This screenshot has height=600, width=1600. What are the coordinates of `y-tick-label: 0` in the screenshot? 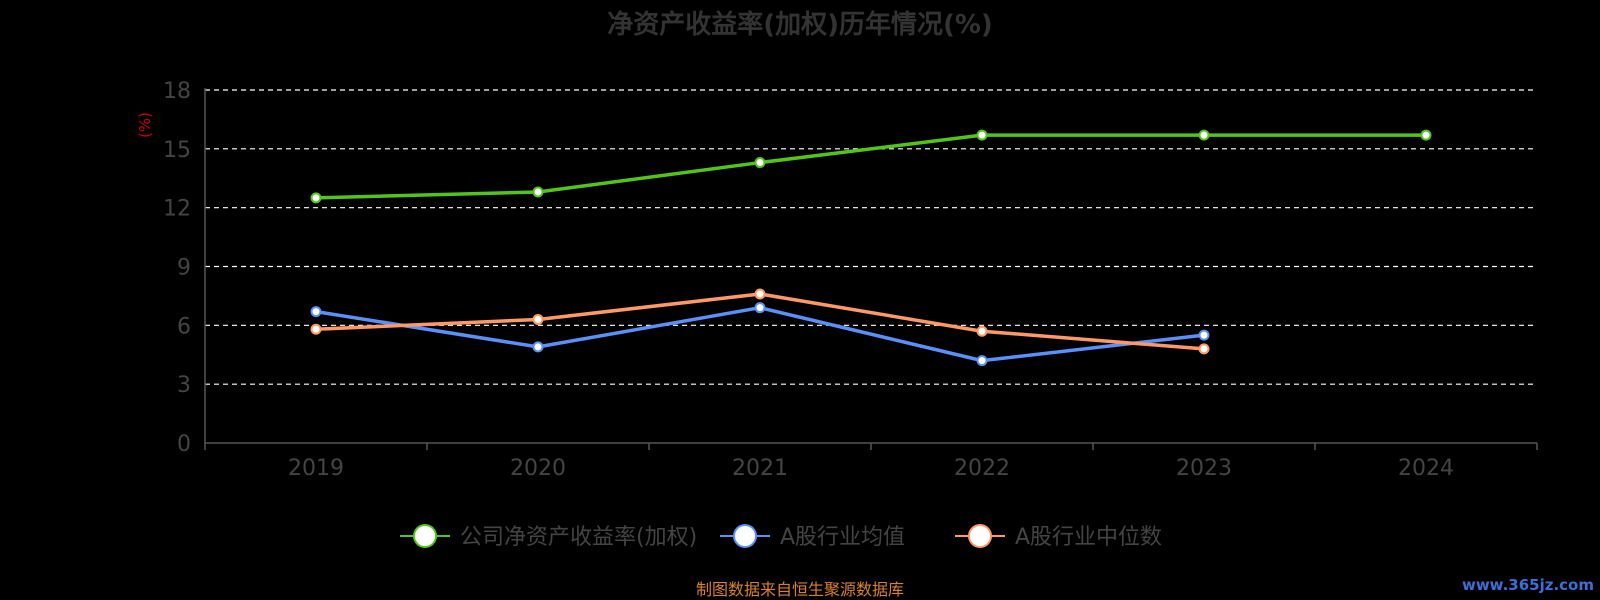 It's located at (184, 444).